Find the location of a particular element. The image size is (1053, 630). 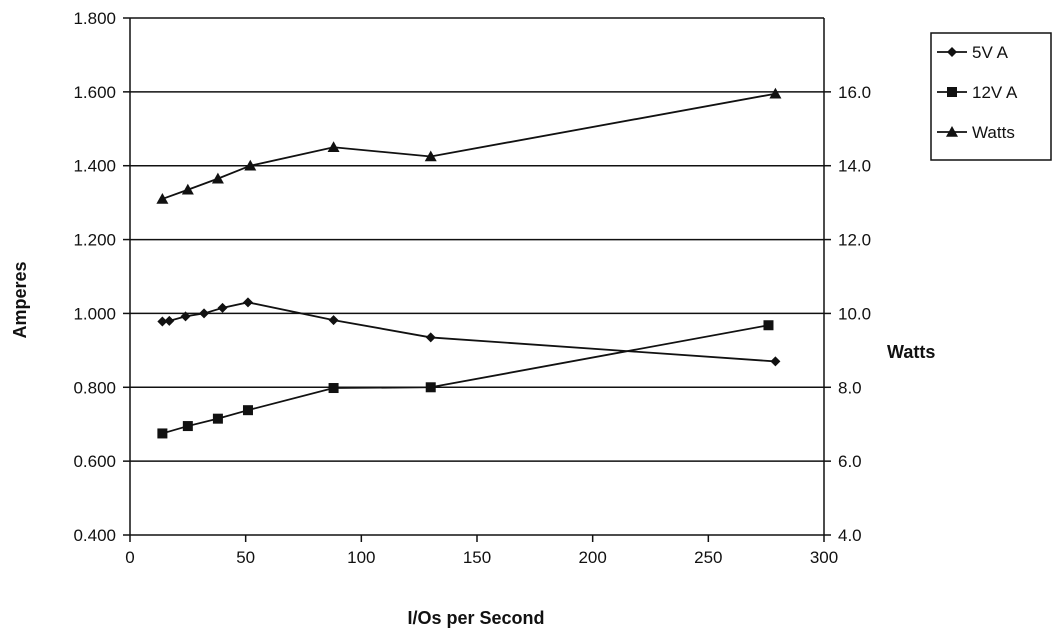

legend-item-12v-a: 12V A is located at coordinates (977, 92).